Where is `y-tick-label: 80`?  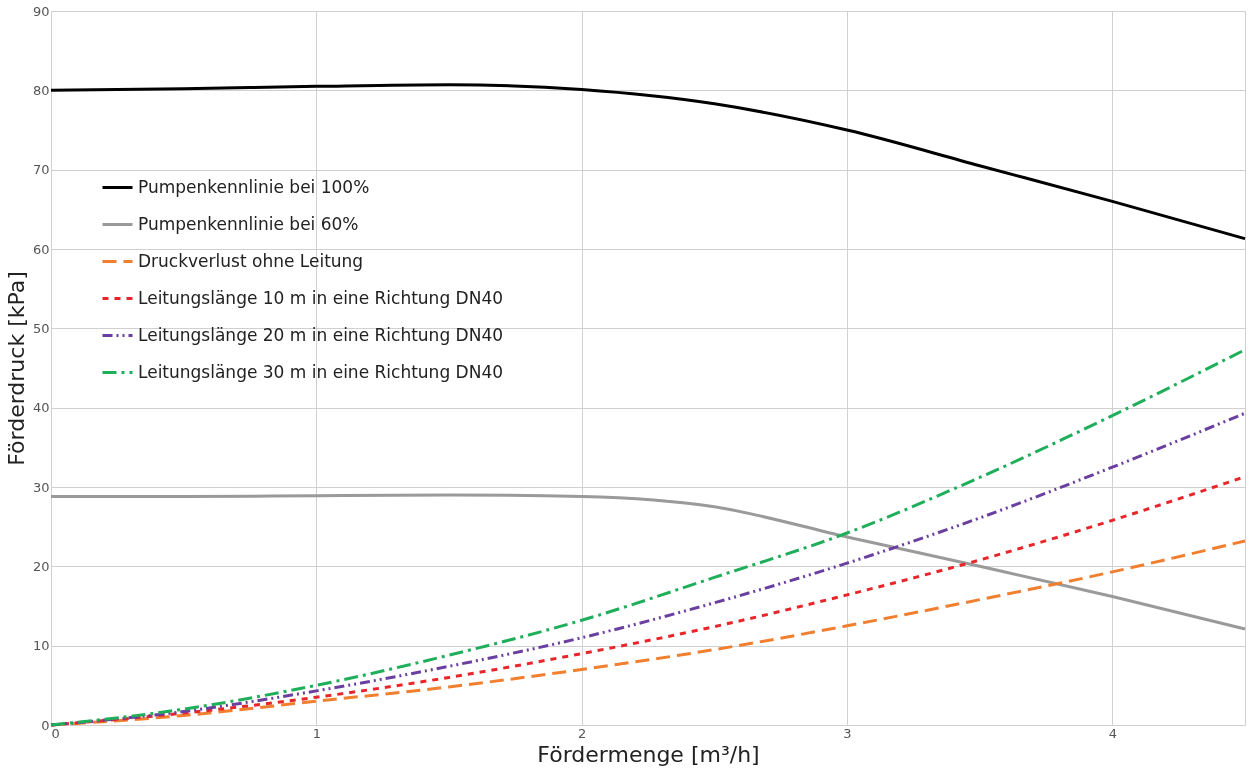
y-tick-label: 80 is located at coordinates (41, 90).